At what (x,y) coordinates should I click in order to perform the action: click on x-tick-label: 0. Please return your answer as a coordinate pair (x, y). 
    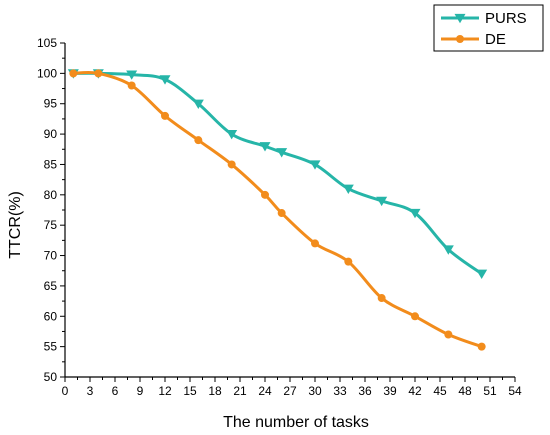
    Looking at the image, I should click on (65, 391).